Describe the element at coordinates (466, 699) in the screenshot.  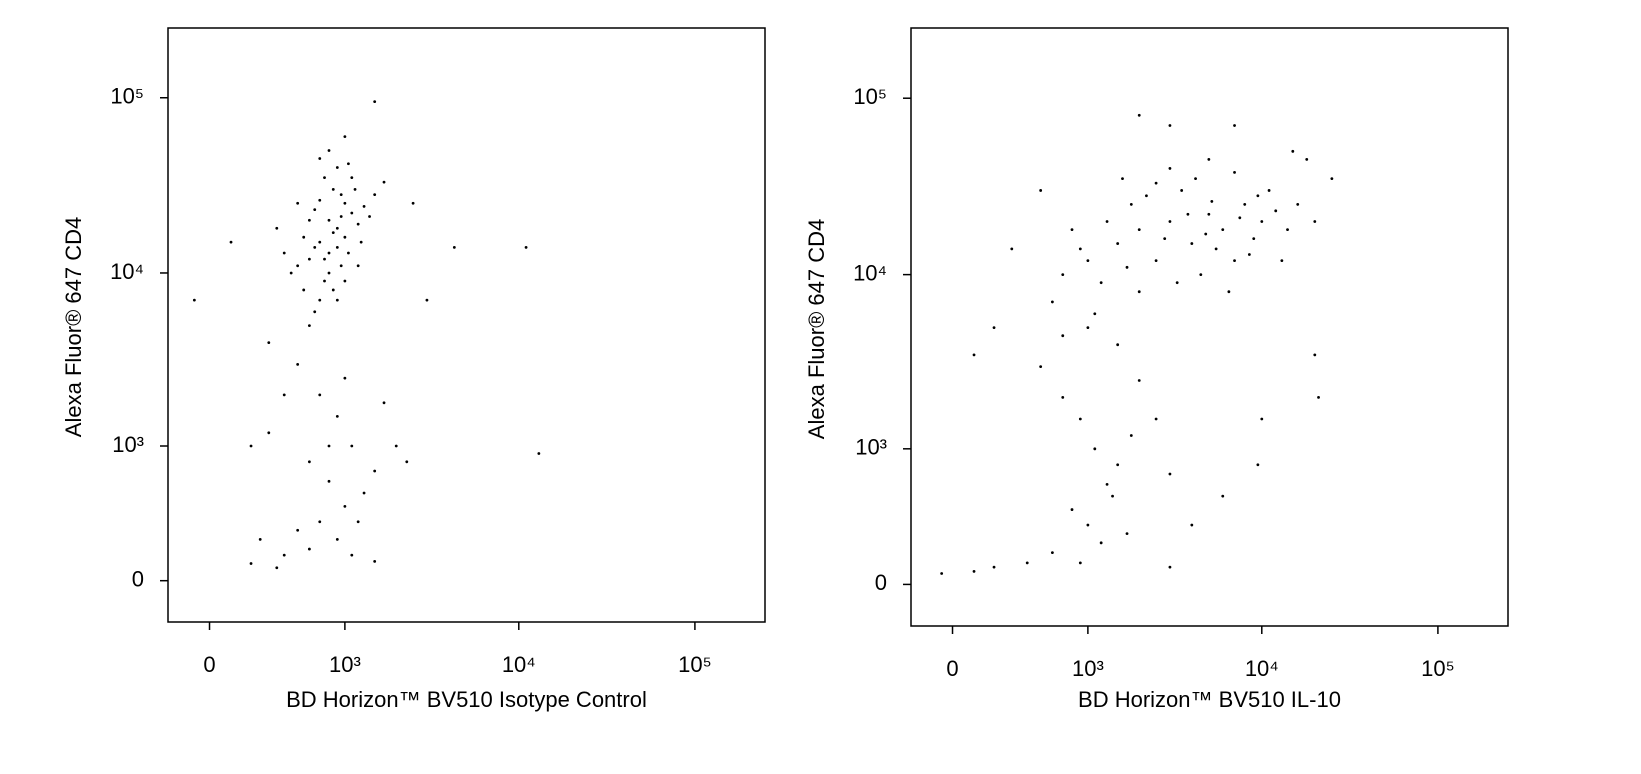
I see `x-axis-label: BD Horizon™ BV510 Isotype Control` at that location.